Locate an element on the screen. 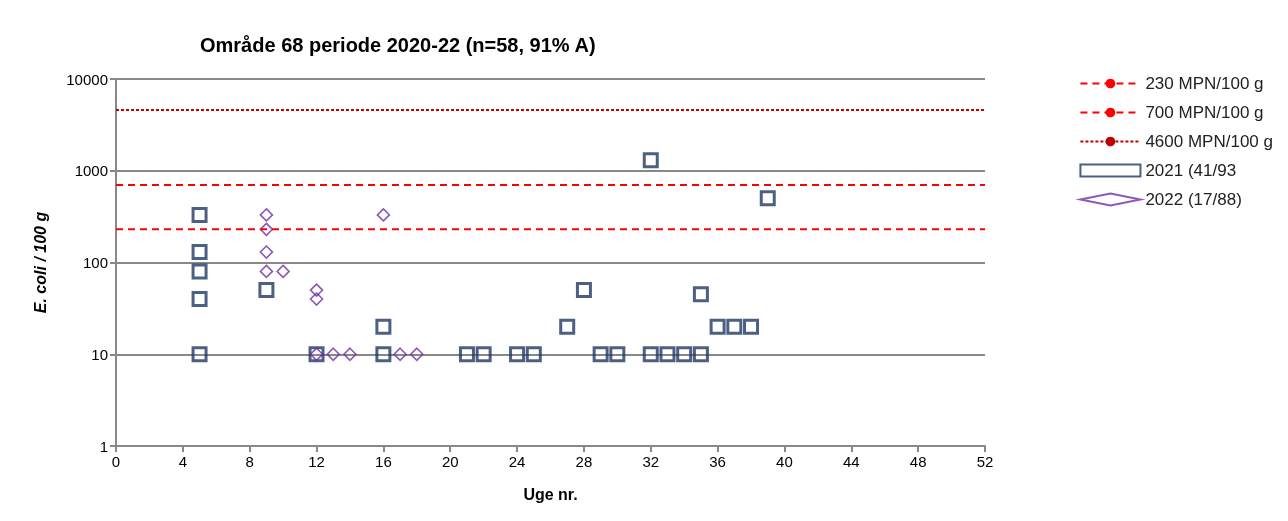  x-axis-title: Uge nr. is located at coordinates (550, 494).